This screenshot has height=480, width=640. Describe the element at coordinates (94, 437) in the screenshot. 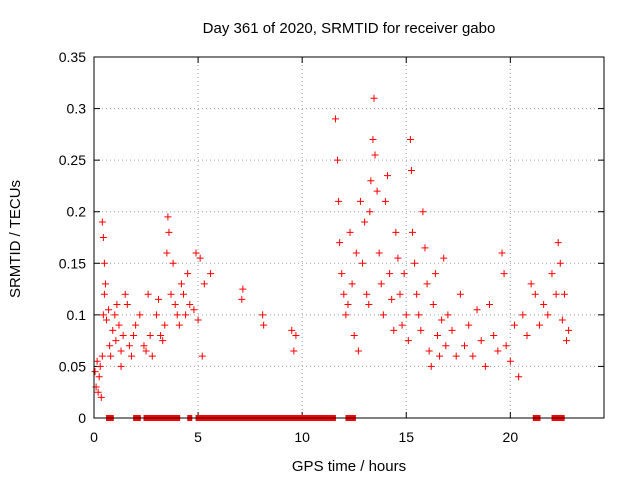

I see `x-tick-label: 0` at that location.